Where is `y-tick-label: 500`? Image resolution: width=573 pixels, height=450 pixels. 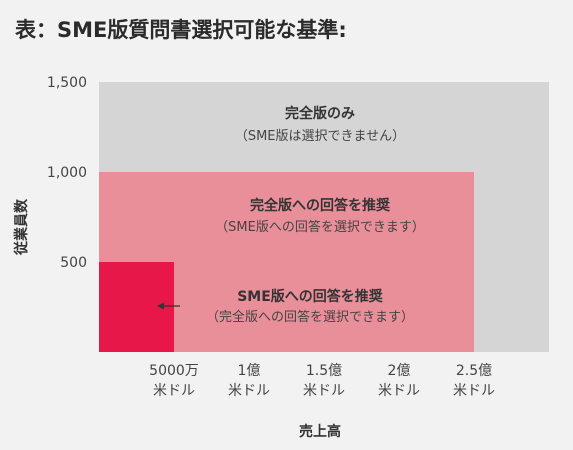 y-tick-label: 500 is located at coordinates (73, 263).